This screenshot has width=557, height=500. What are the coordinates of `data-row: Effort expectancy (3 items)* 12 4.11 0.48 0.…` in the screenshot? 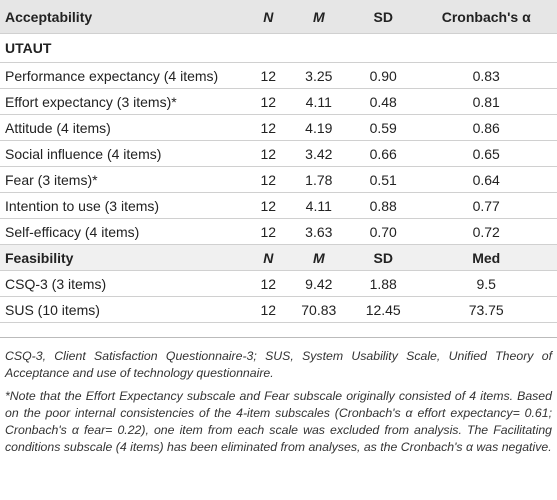 It's located at (278, 101).